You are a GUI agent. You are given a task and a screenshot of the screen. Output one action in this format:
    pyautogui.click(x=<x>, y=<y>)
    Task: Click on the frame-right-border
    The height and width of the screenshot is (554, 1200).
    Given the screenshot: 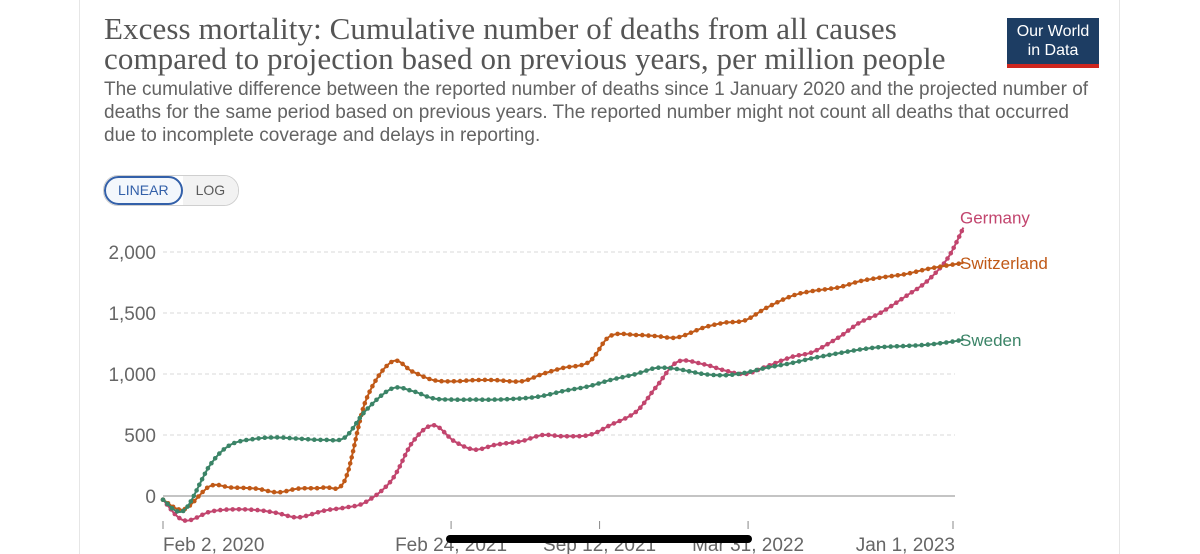 What is the action you would take?
    pyautogui.click(x=1119, y=277)
    